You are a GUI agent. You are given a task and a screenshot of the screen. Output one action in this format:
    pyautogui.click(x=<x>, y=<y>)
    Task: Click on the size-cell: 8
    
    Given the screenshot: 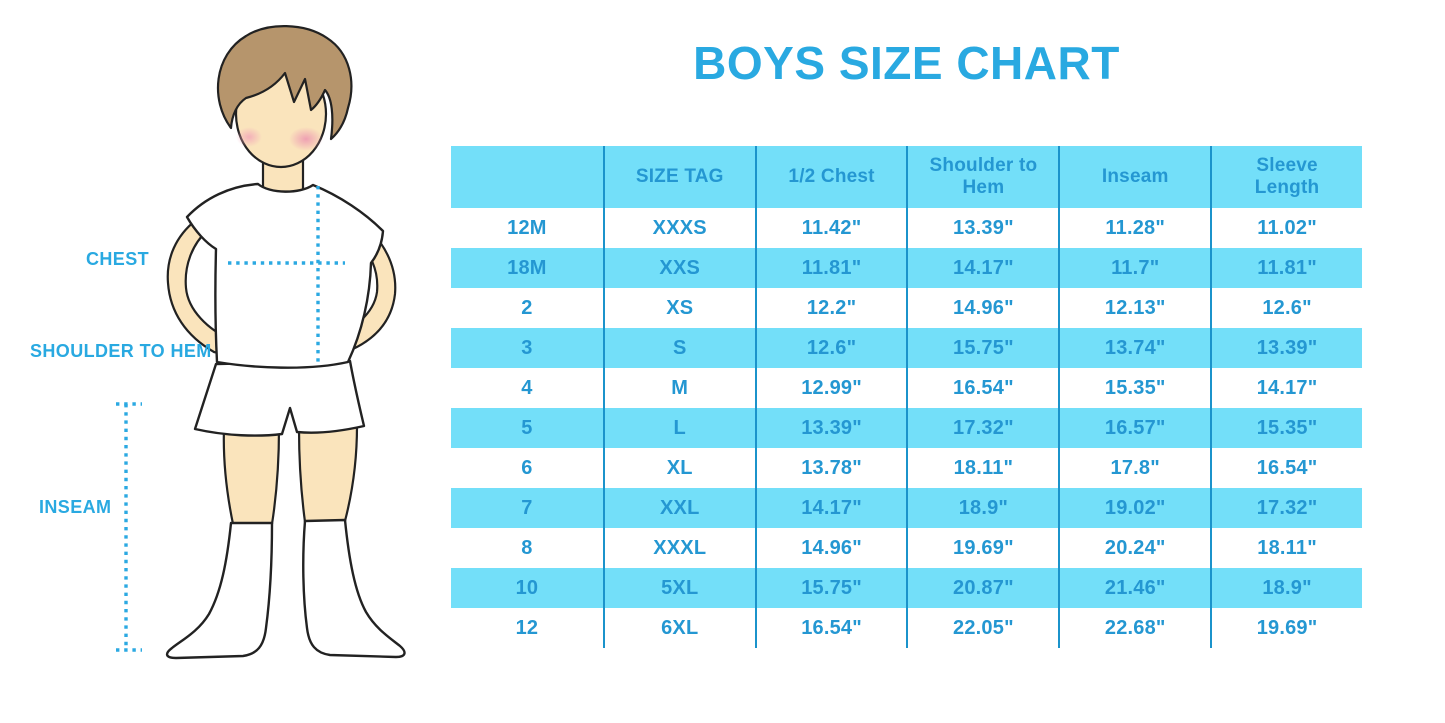 What is the action you would take?
    pyautogui.click(x=527, y=547)
    